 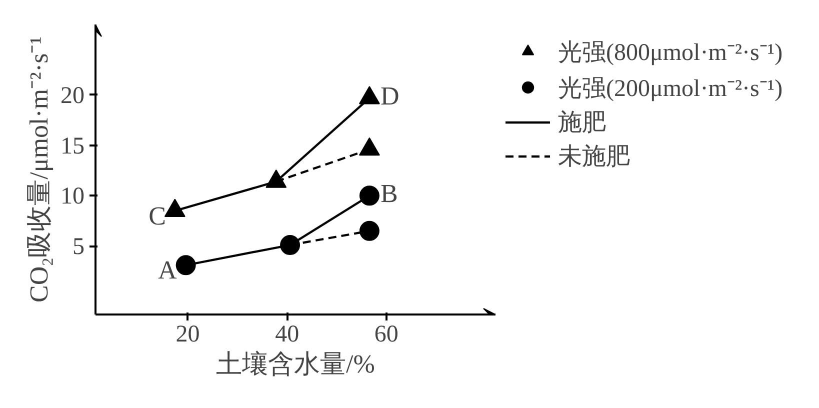 I want to click on y-tick-label: 5, so click(x=78, y=247).